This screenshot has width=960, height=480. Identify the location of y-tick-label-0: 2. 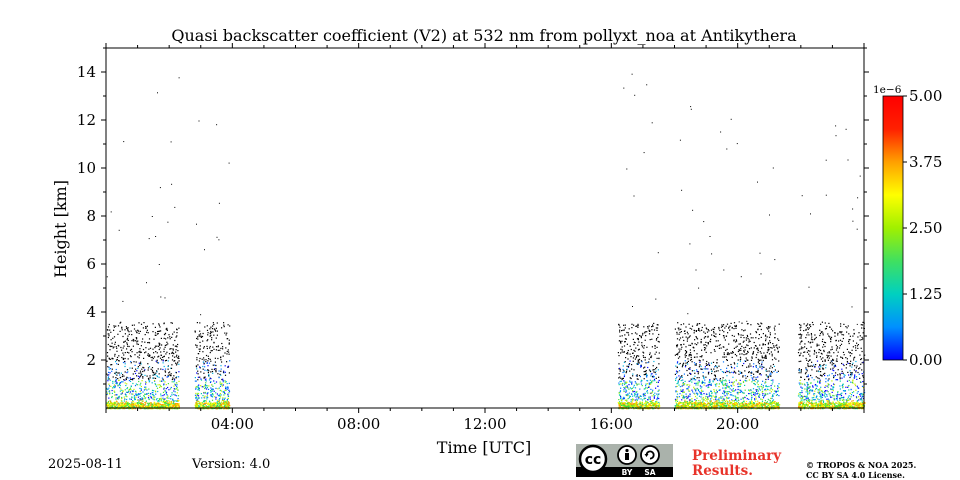
(91, 360).